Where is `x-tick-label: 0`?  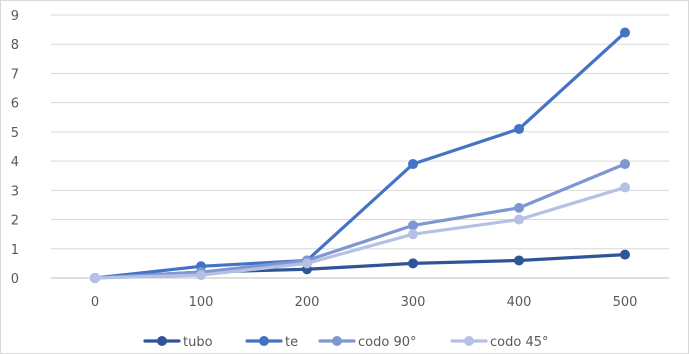
x-tick-label: 0 is located at coordinates (95, 302).